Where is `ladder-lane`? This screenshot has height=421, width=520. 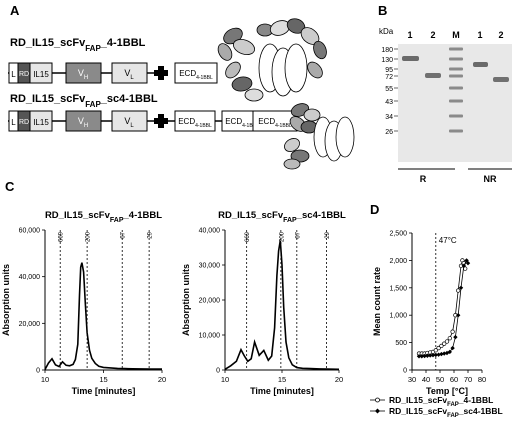 ladder-lane is located at coordinates (456, 90).